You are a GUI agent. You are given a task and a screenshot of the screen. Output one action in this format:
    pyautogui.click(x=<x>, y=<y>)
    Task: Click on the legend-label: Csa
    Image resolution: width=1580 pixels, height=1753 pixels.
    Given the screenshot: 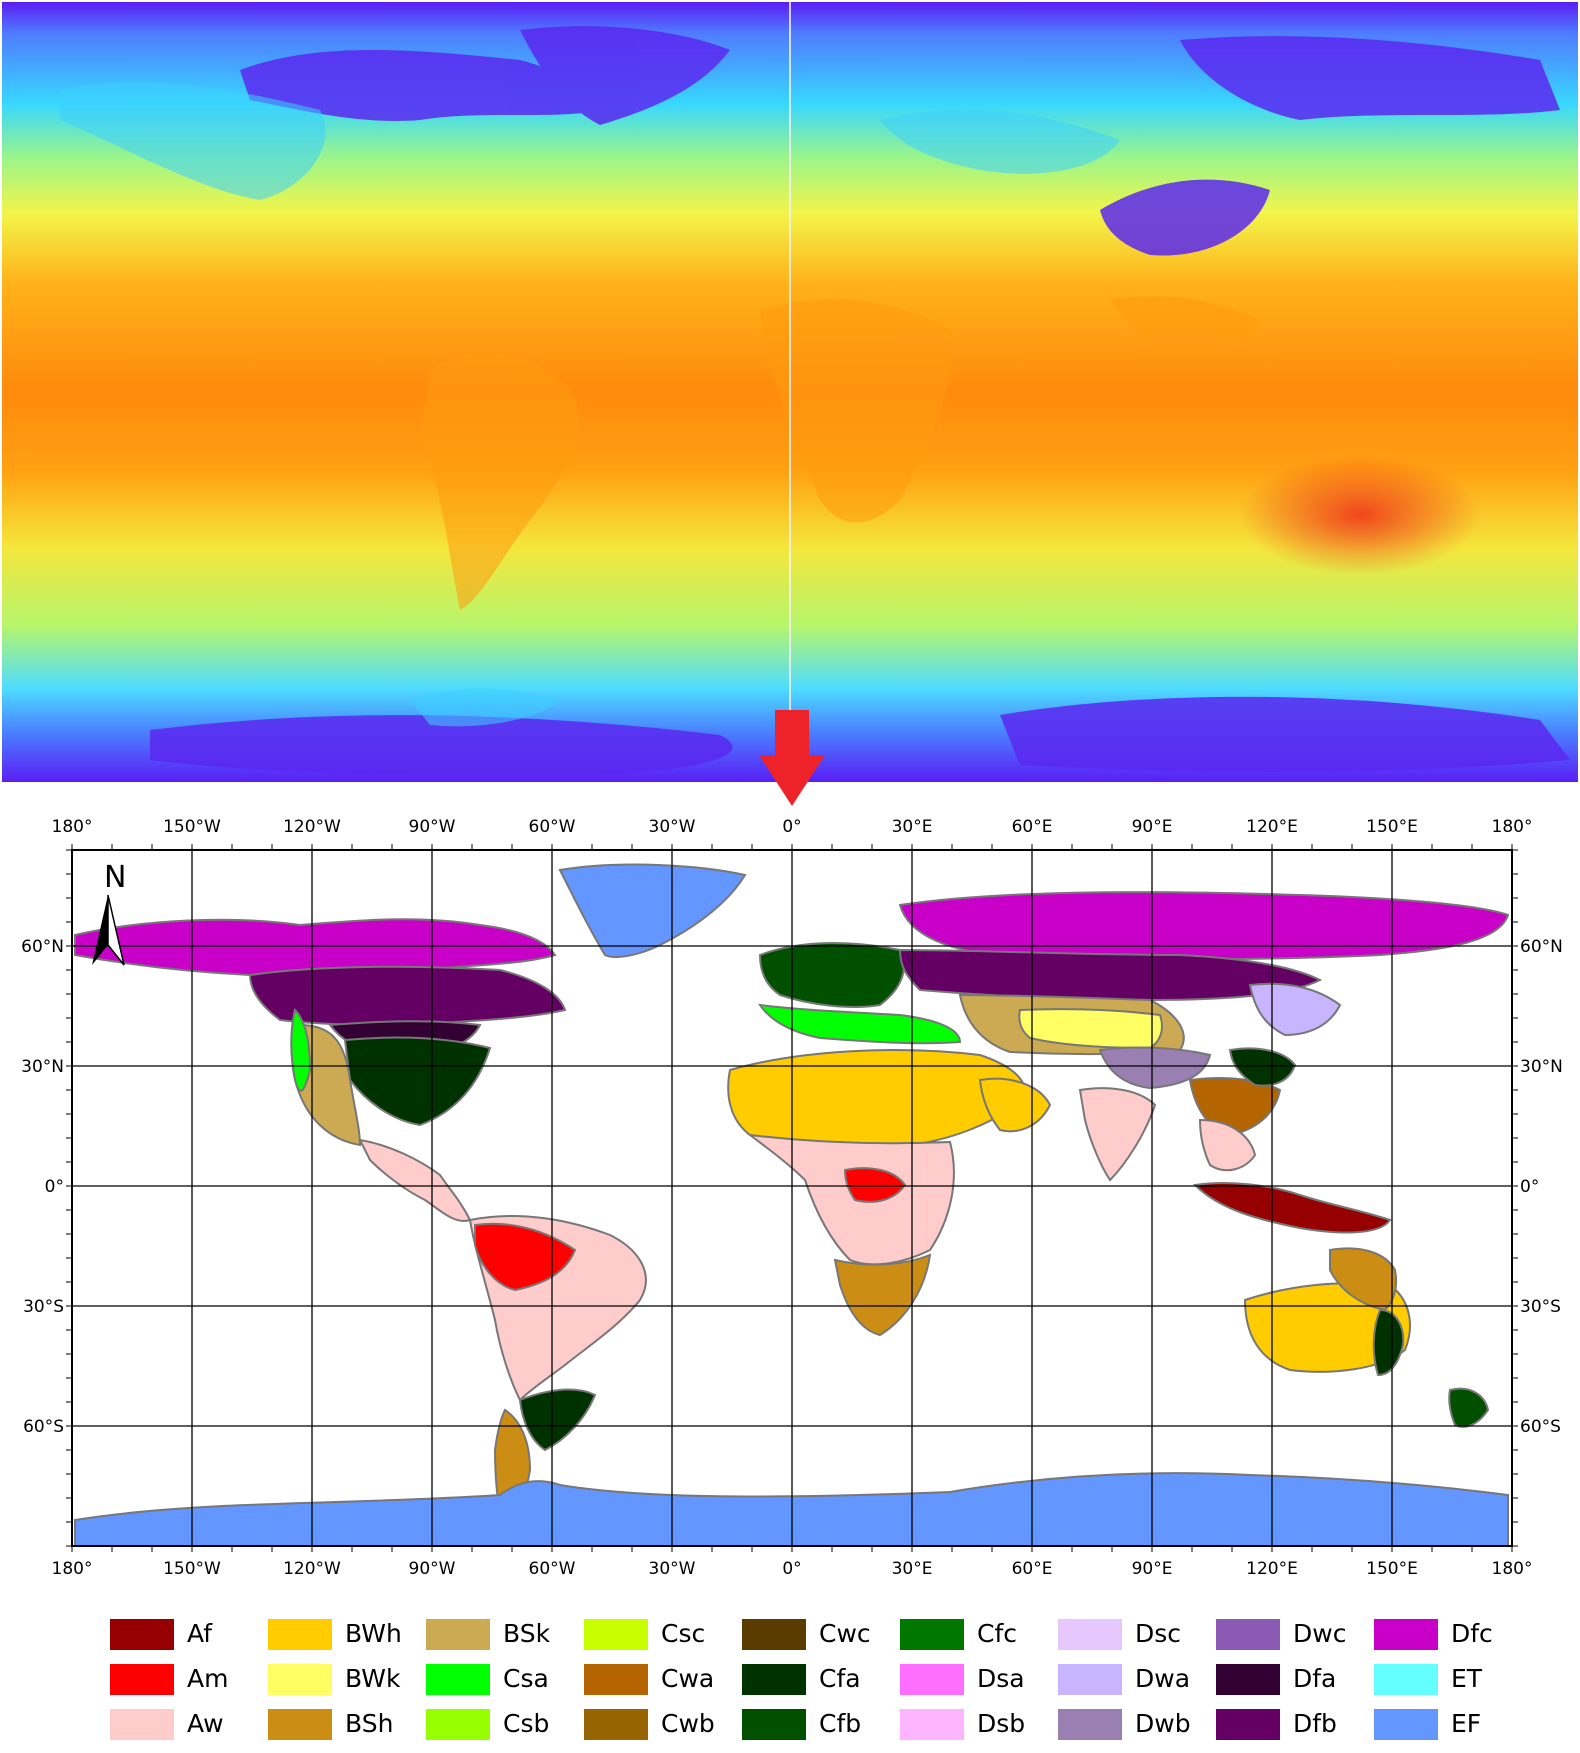 What is the action you would take?
    pyautogui.click(x=526, y=1678)
    